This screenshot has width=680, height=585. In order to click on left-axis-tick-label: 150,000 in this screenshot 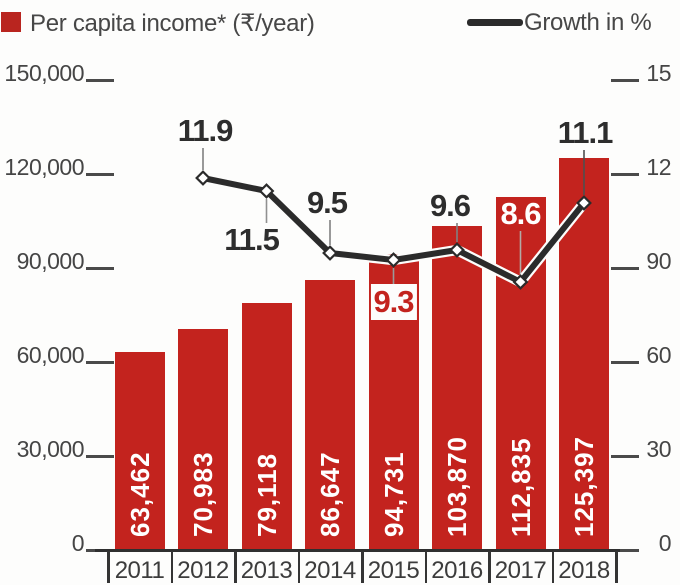, I will do `click(44, 73)`.